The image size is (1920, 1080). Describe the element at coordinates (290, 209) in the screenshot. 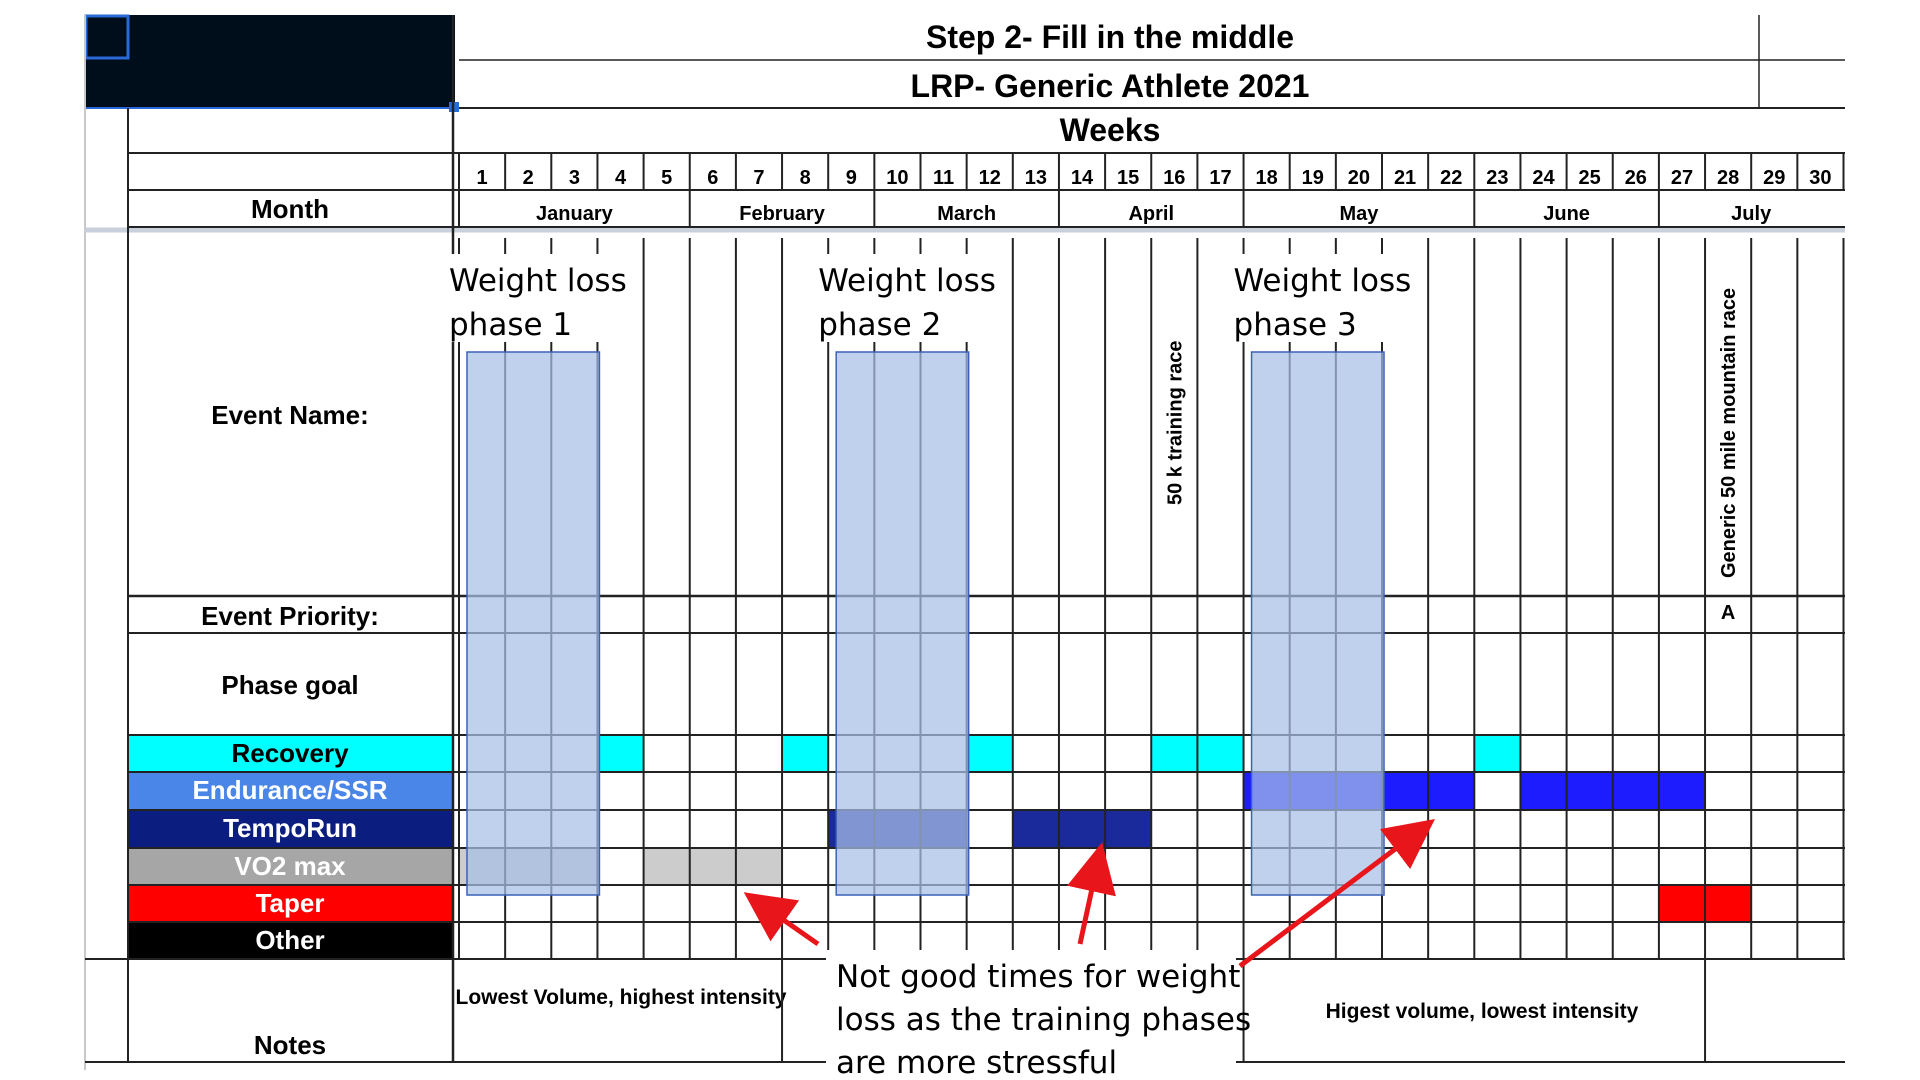

I see `month-row-label: Month` at that location.